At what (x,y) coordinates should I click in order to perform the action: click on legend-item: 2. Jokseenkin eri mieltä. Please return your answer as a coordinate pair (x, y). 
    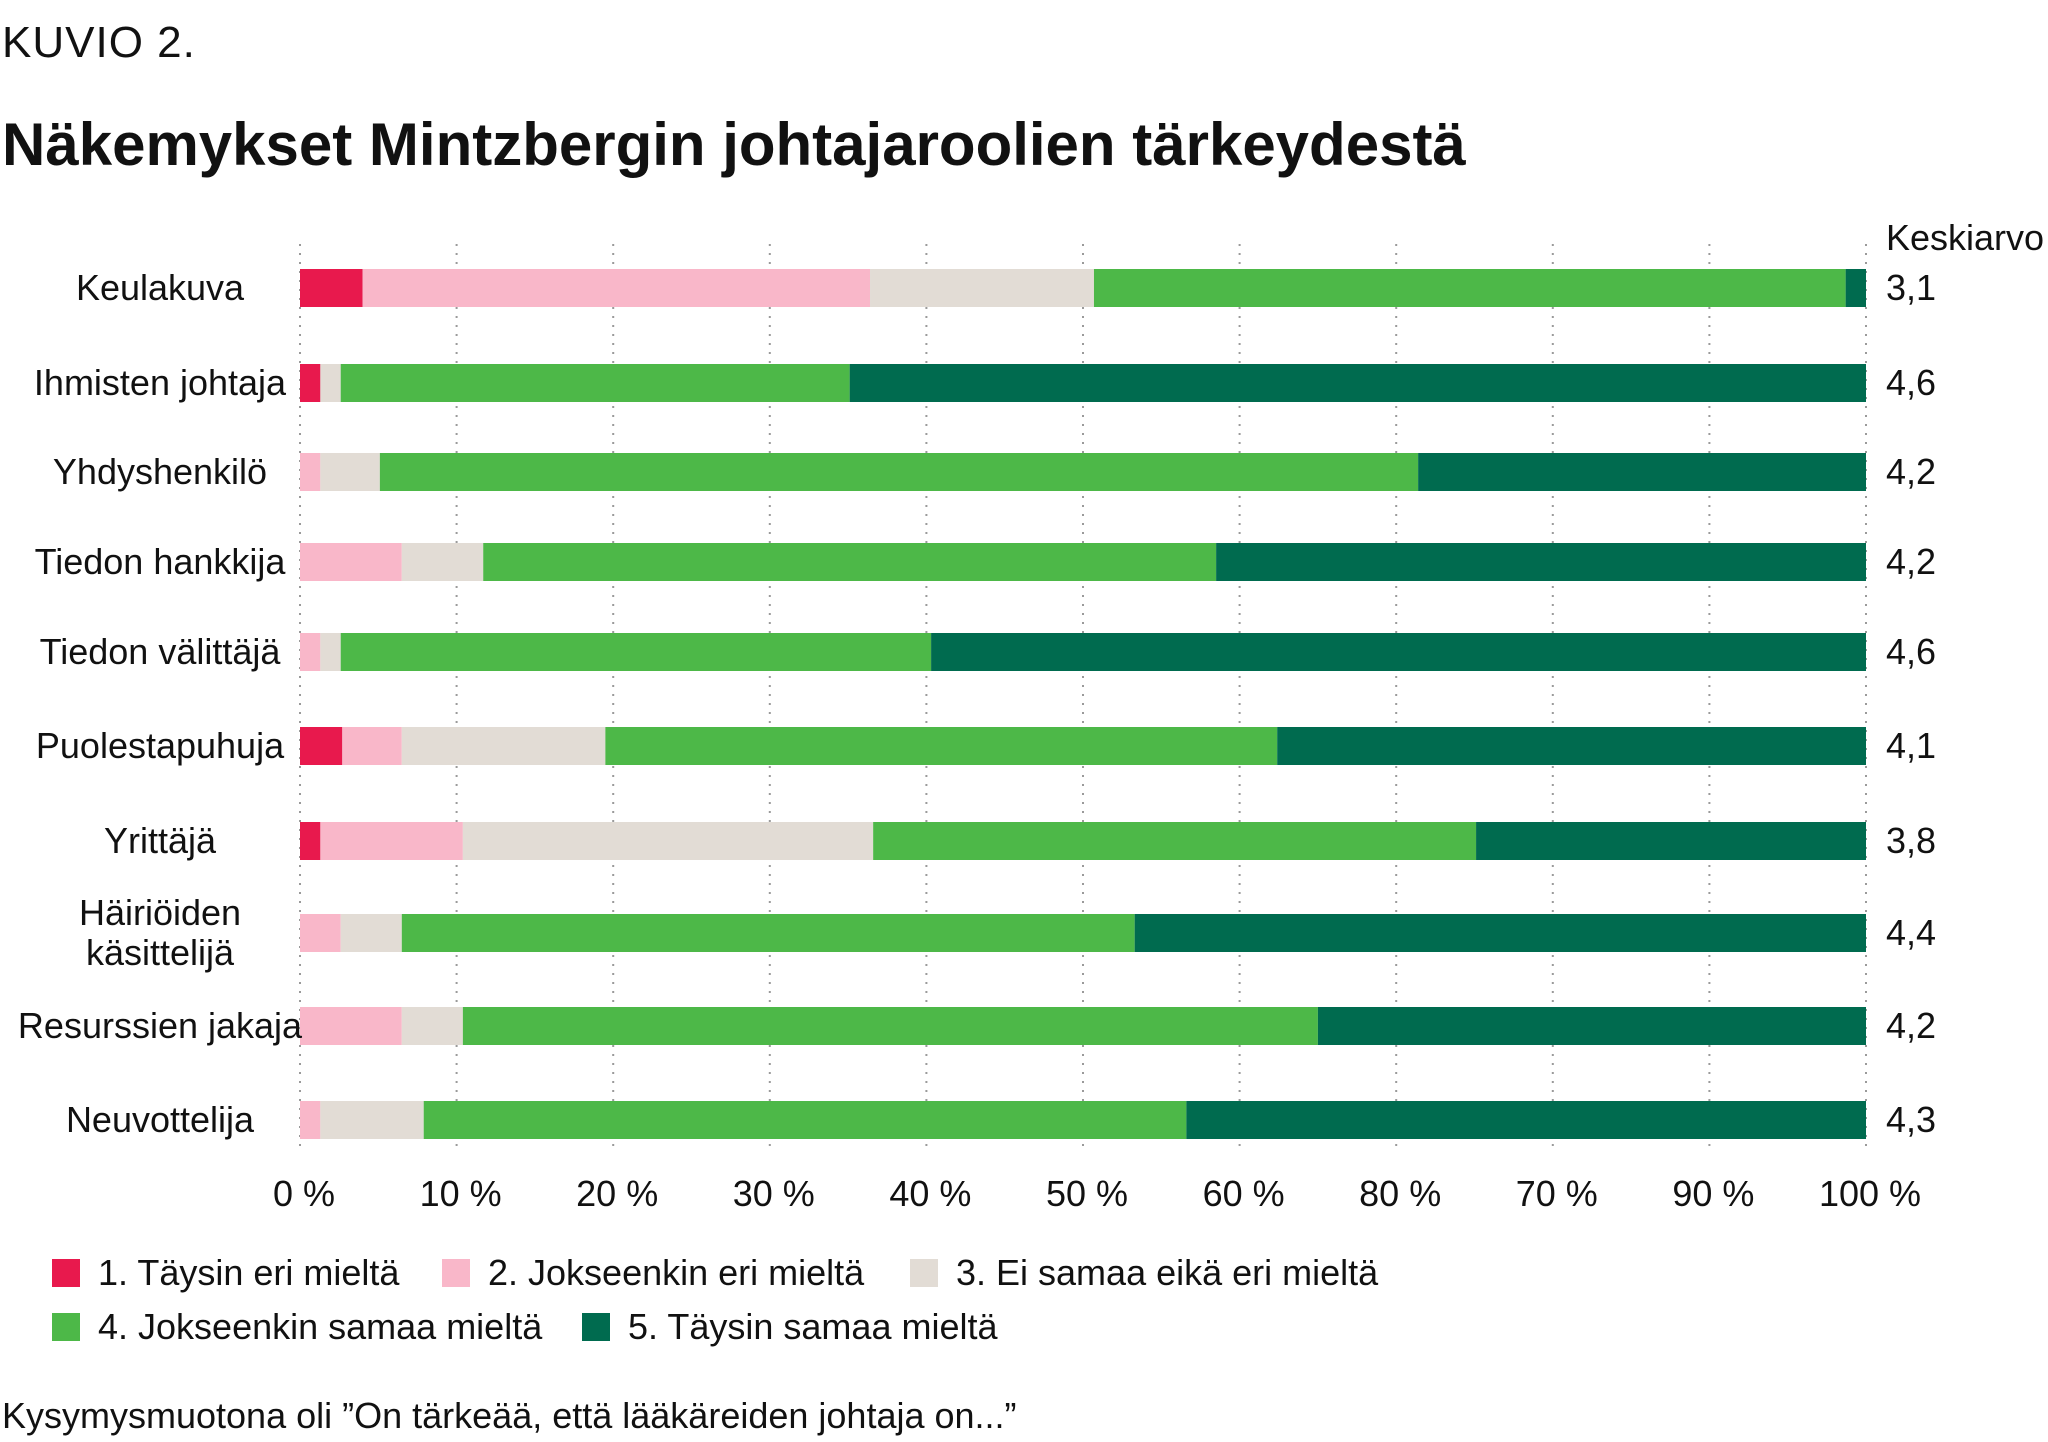
    Looking at the image, I should click on (653, 1273).